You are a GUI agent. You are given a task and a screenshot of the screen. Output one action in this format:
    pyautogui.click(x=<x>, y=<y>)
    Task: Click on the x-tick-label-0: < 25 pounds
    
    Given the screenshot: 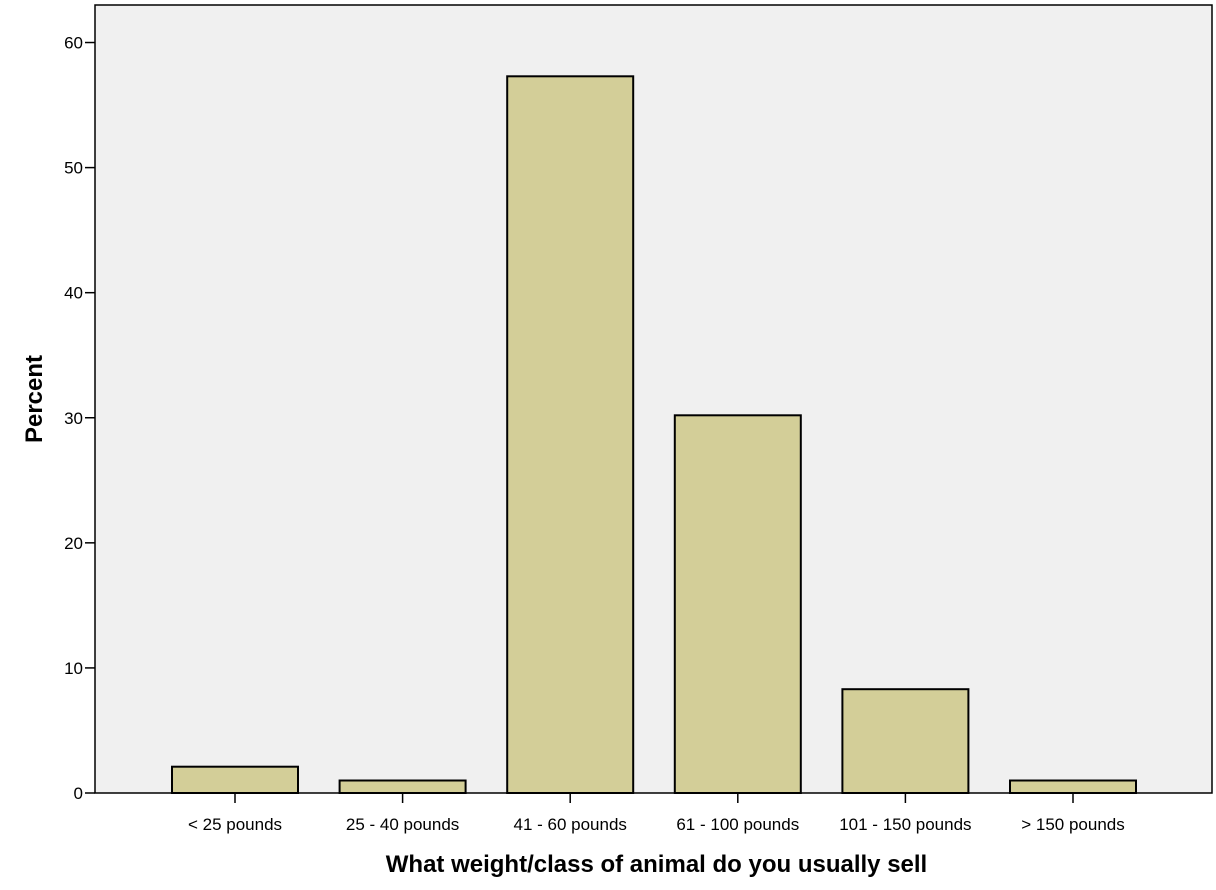 What is the action you would take?
    pyautogui.click(x=235, y=824)
    